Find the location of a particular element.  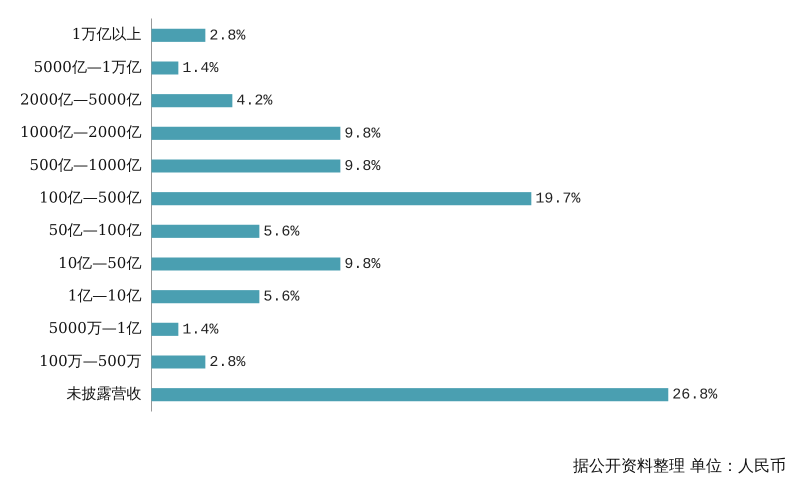

data-label: 26.8% is located at coordinates (695, 395).